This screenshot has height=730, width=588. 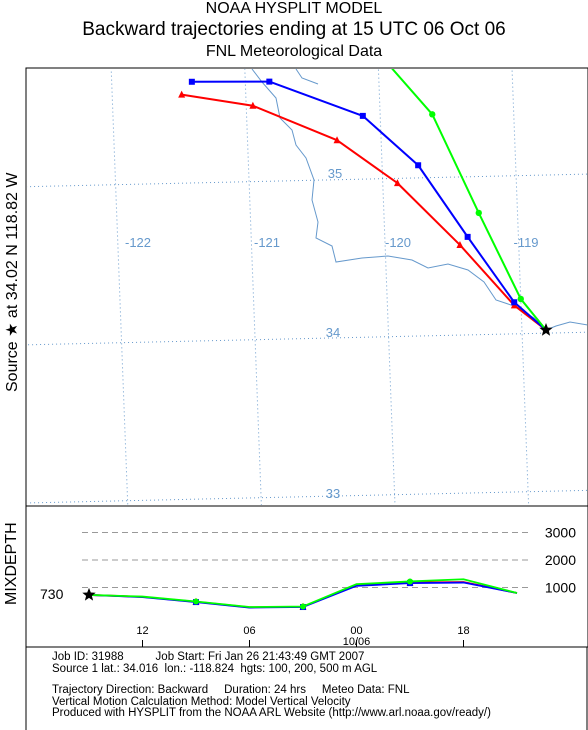 I want to click on green-trajectory-line, so click(x=469, y=200).